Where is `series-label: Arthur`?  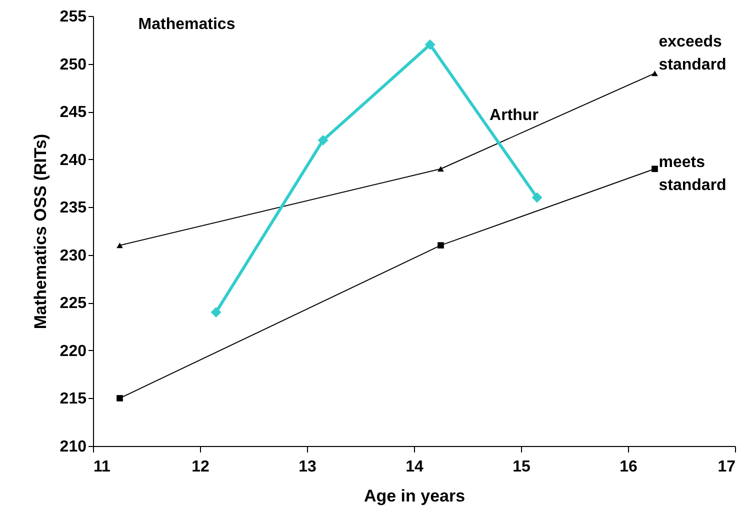
series-label: Arthur is located at coordinates (514, 115).